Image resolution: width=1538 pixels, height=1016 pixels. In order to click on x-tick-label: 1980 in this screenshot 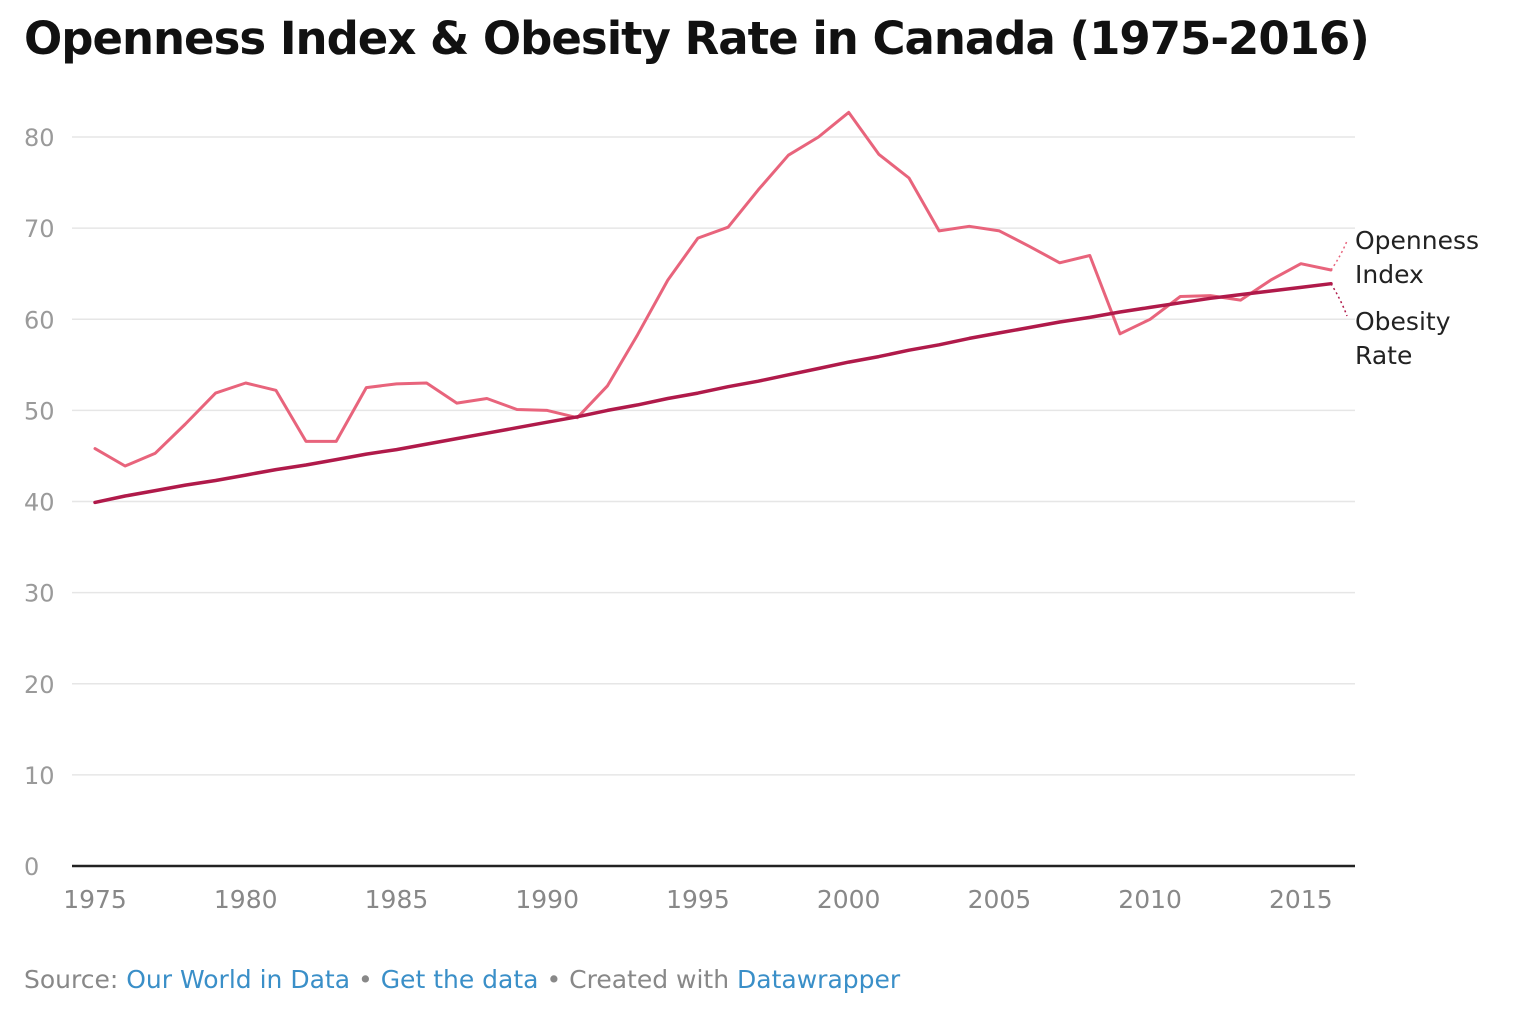, I will do `click(246, 899)`.